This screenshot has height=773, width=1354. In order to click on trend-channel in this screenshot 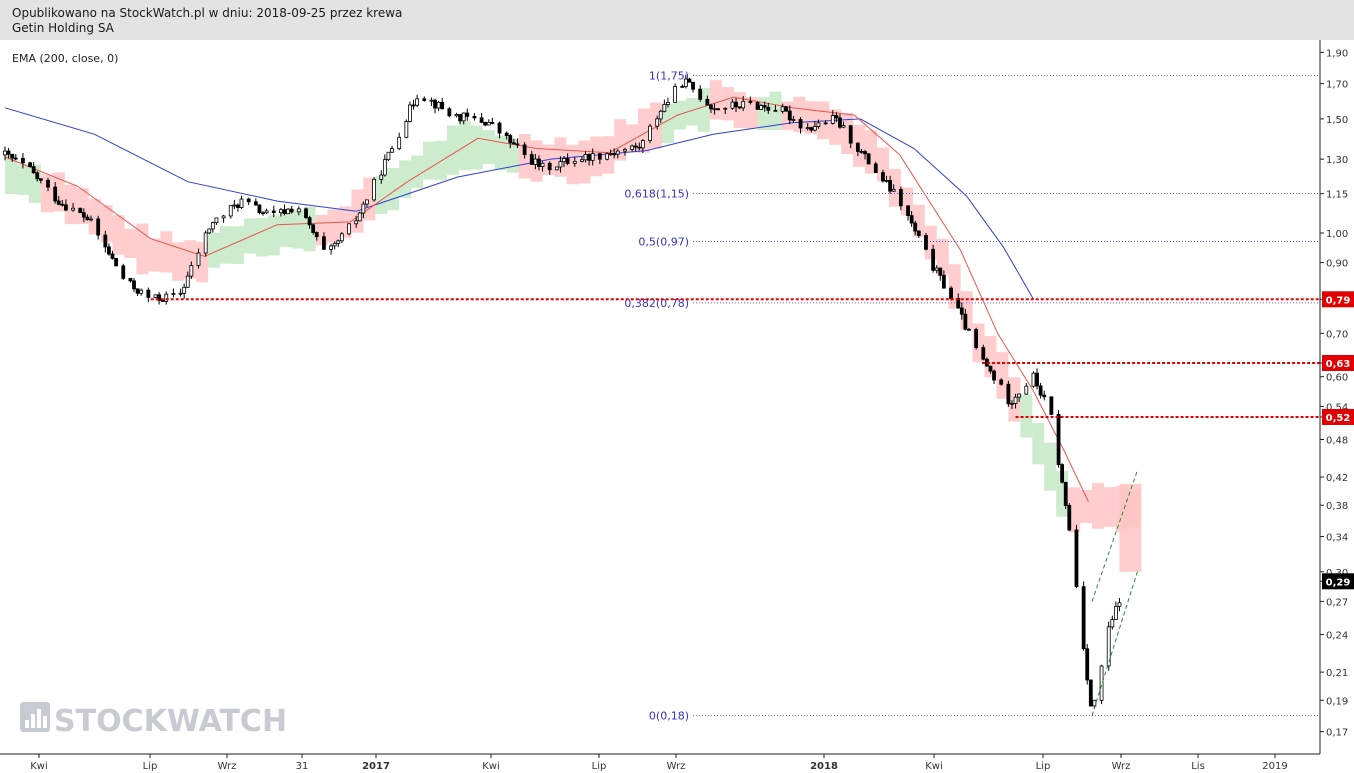, I will do `click(1114, 593)`.